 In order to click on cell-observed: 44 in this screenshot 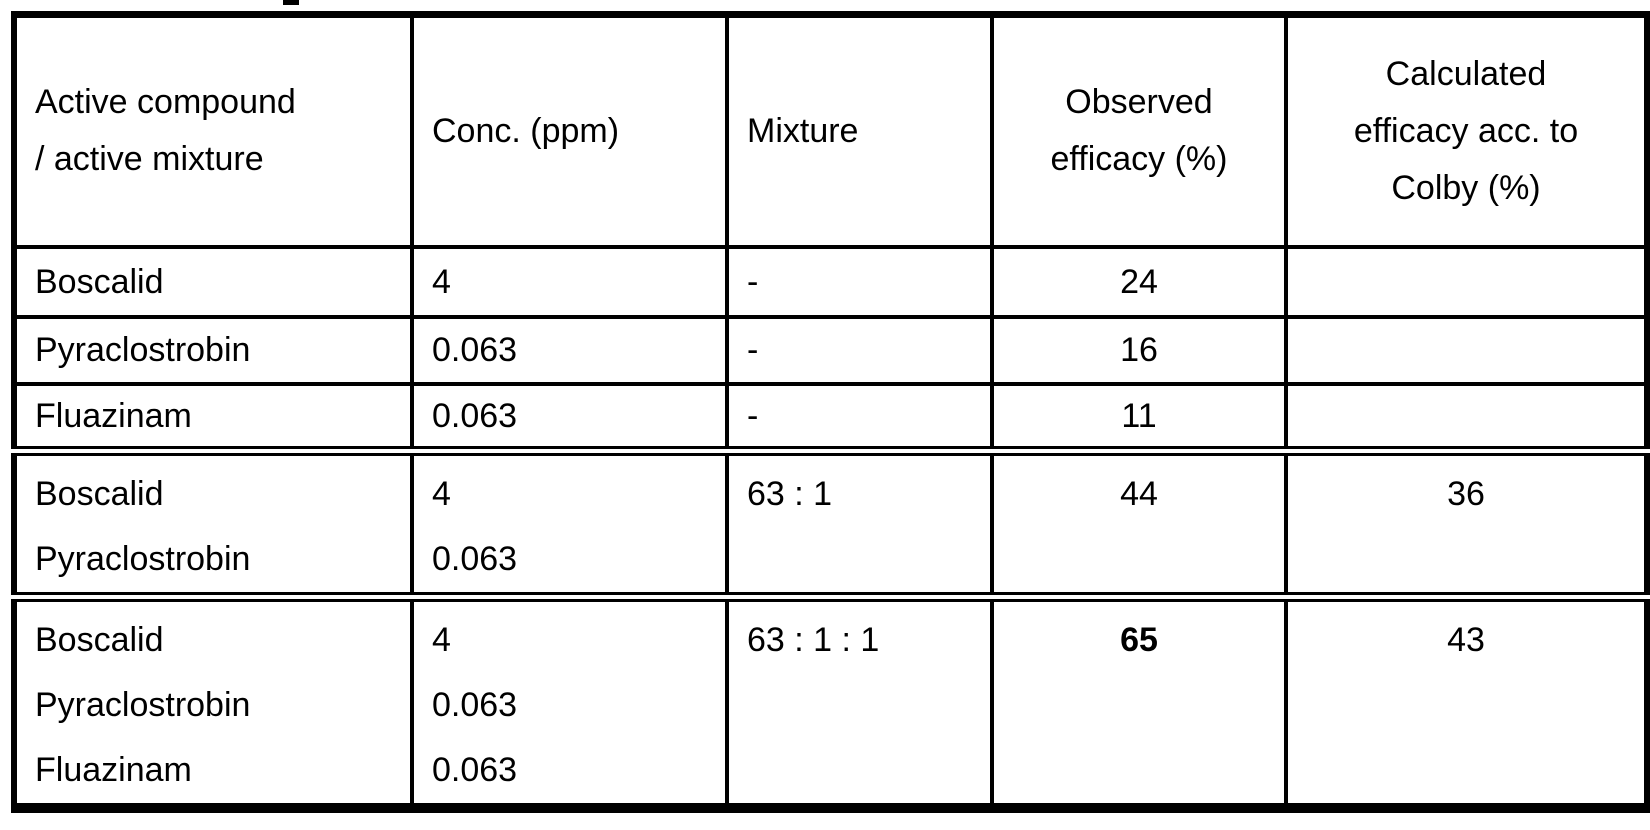, I will do `click(1139, 522)`.